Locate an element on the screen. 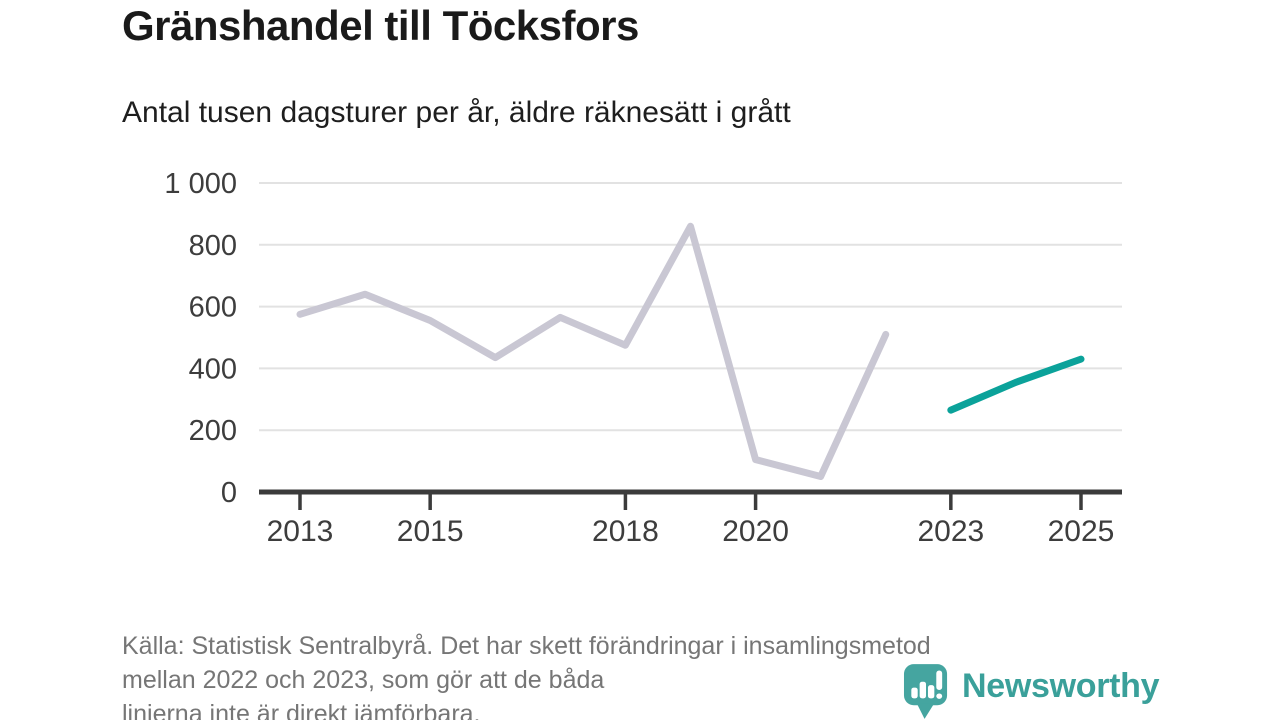 Image resolution: width=1280 pixels, height=720 pixels. newsworthy-logo-text: Newsworthy is located at coordinates (1061, 686).